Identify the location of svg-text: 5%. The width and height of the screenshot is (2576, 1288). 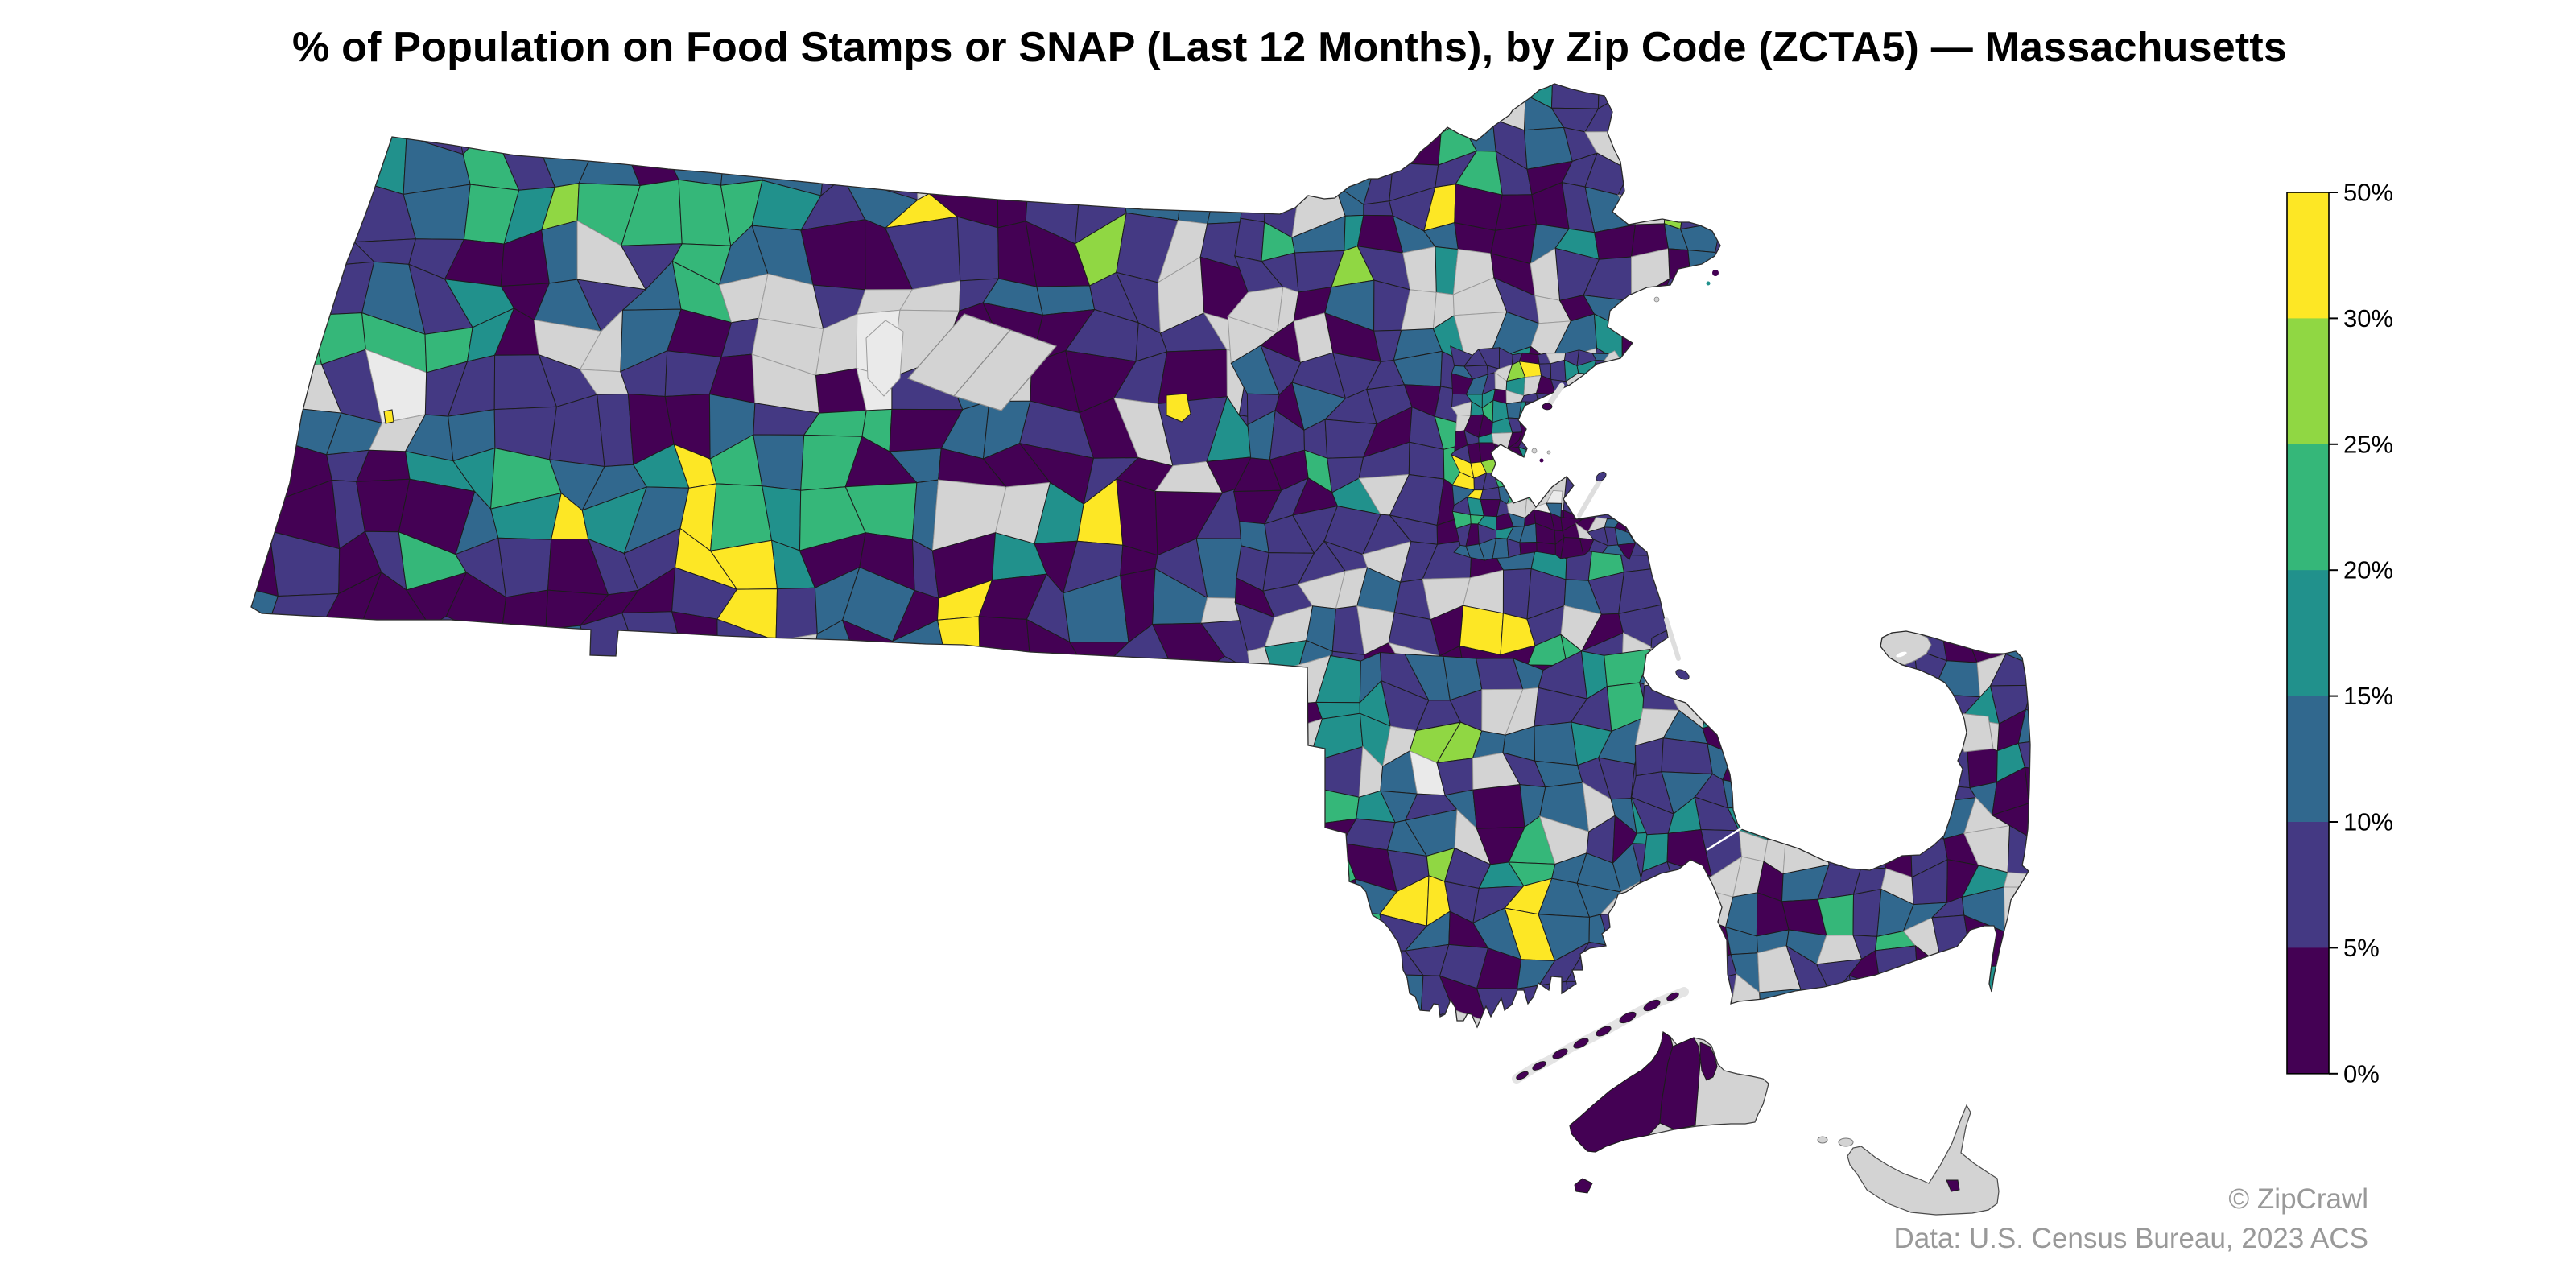
(2361, 948).